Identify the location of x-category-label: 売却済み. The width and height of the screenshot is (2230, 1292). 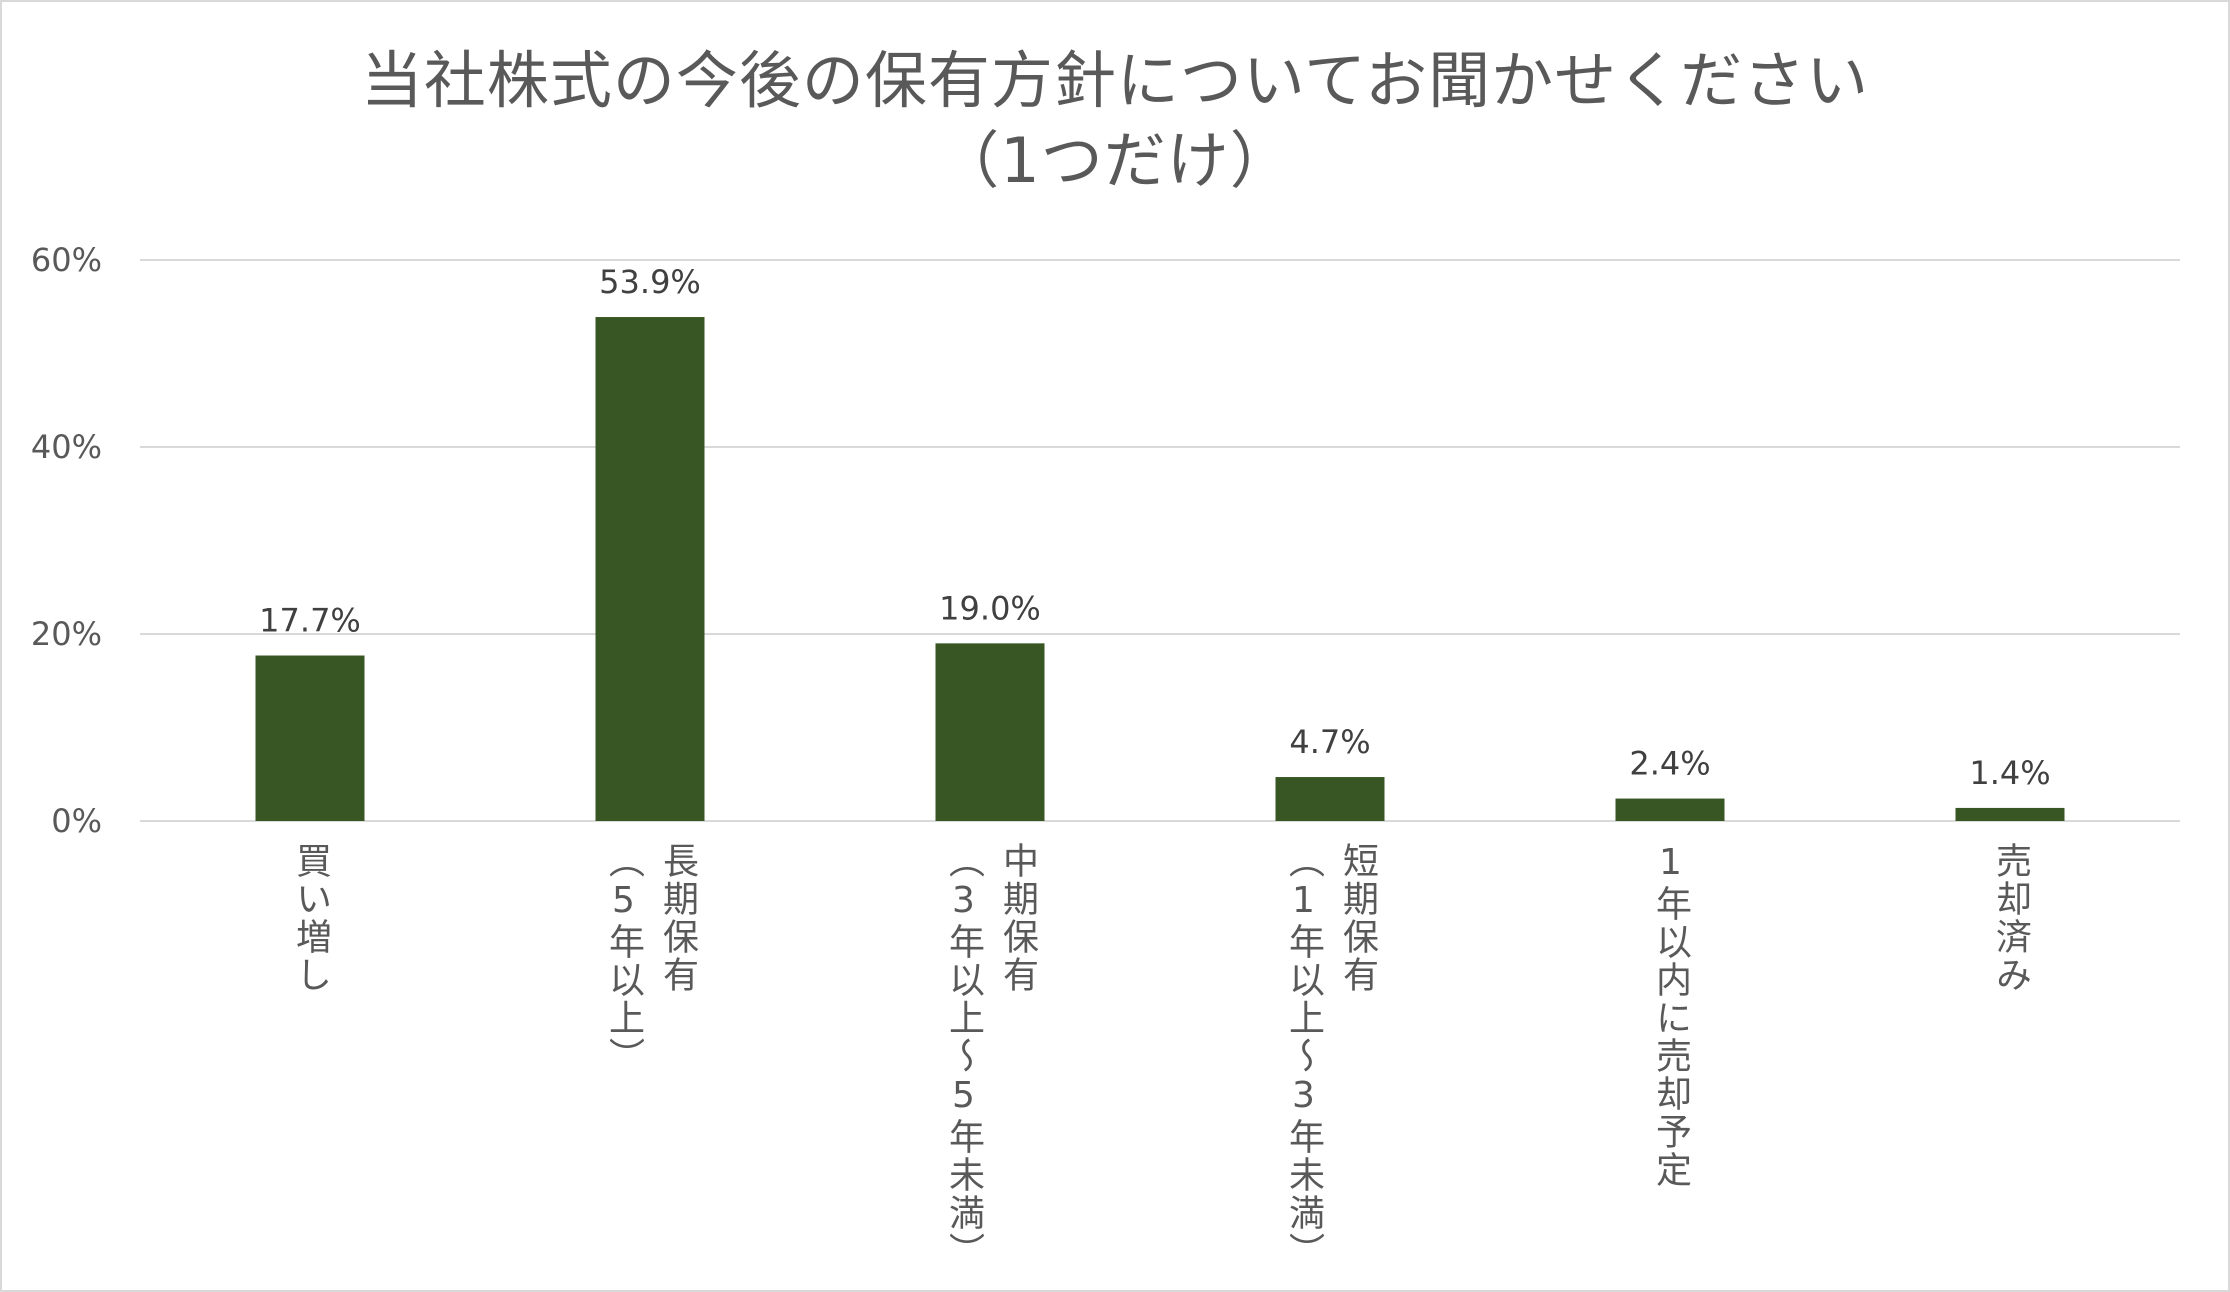
(2010, 918).